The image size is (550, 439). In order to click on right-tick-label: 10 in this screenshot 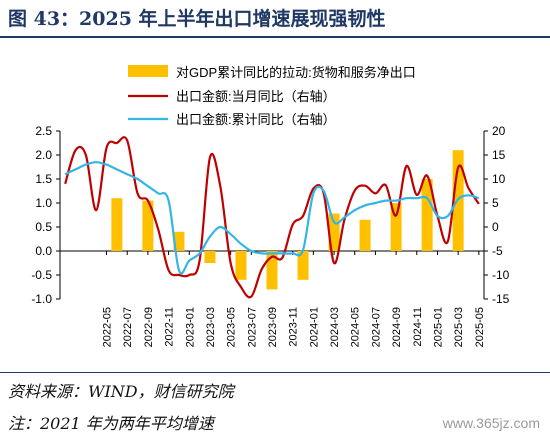, I will do `click(499, 179)`.